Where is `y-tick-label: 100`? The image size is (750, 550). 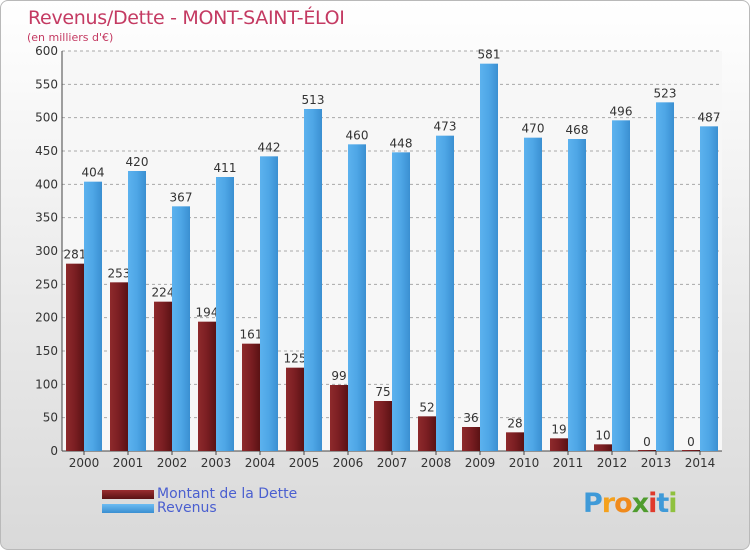 y-tick-label: 100 is located at coordinates (46, 384).